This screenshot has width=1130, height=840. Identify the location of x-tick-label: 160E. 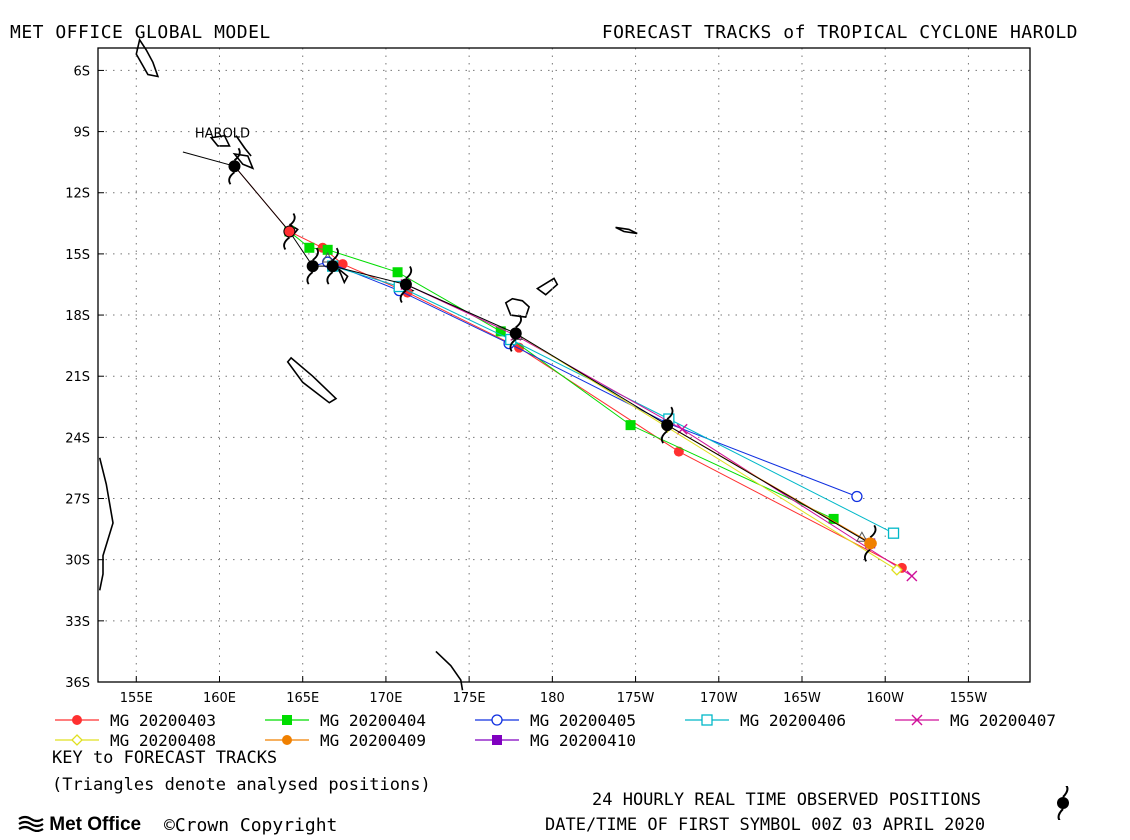
(219, 698).